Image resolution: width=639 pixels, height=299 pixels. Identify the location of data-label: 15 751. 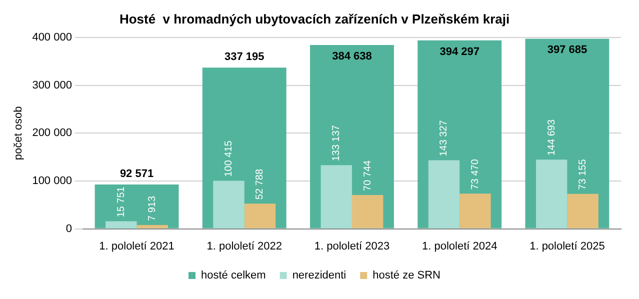
(121, 202).